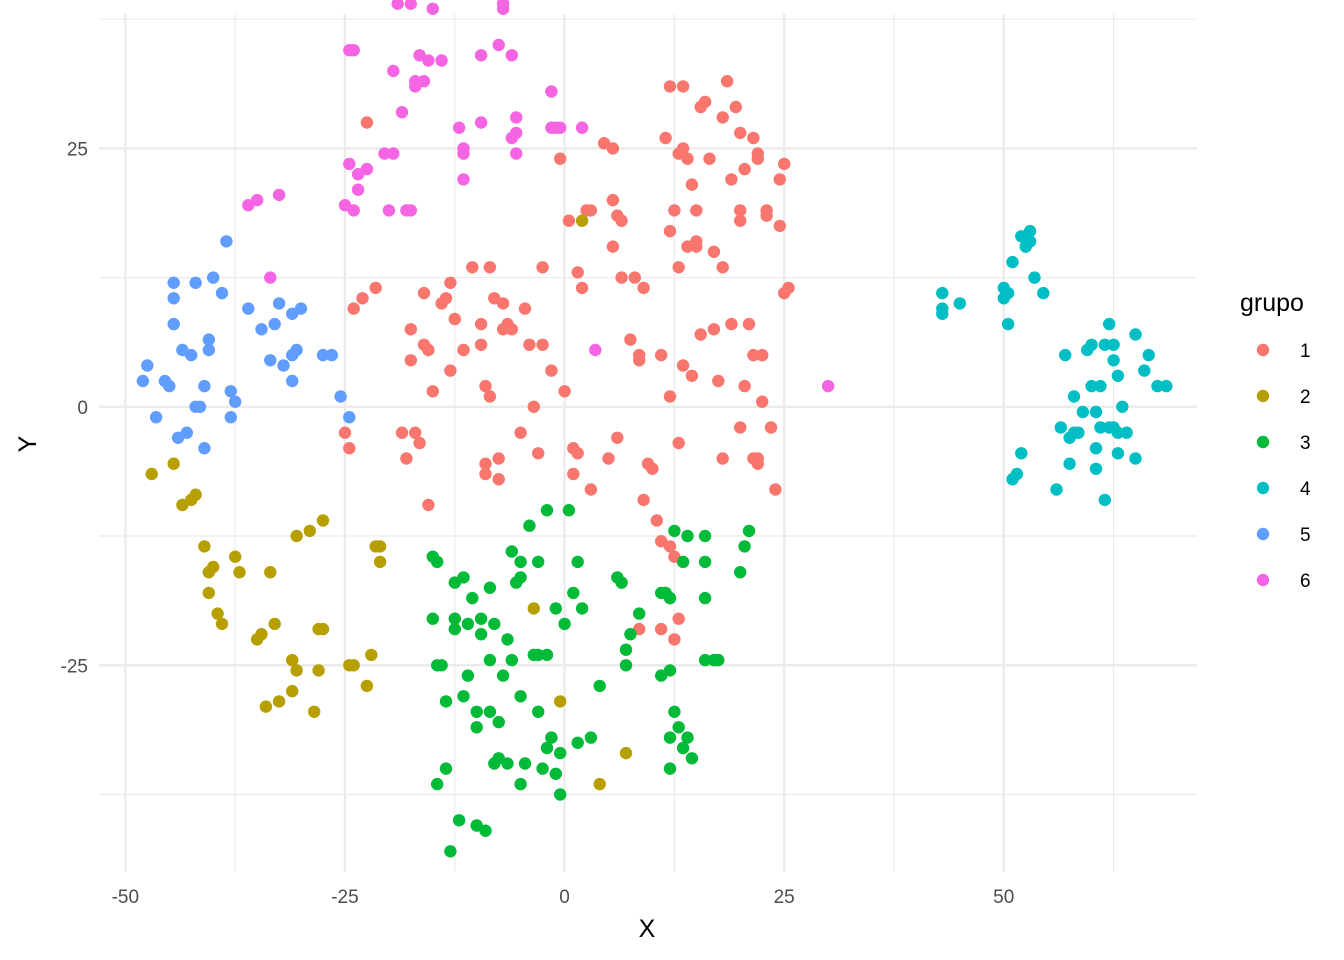  Describe the element at coordinates (82, 408) in the screenshot. I see `y-tick-label: 0` at that location.